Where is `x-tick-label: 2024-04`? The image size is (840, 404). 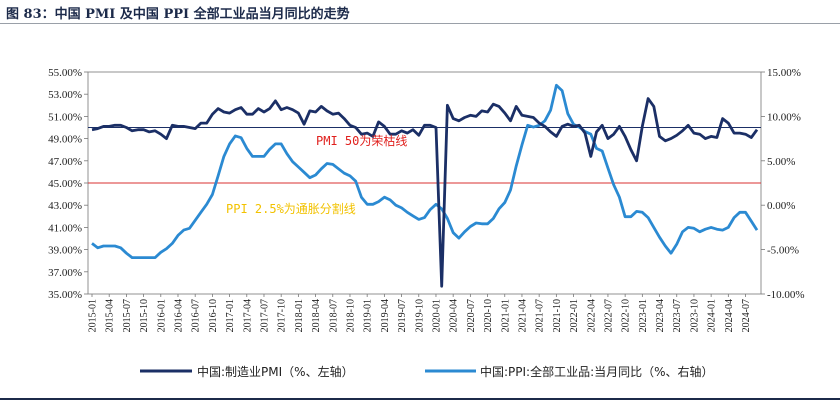 x-tick-label: 2024-04 is located at coordinates (729, 315).